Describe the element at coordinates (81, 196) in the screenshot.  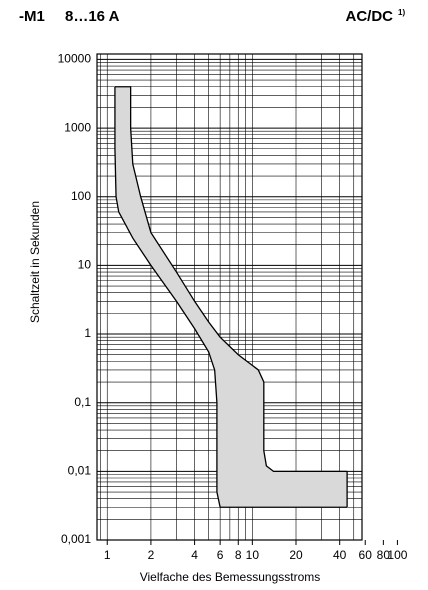
I see `y-tick-label: 100` at that location.